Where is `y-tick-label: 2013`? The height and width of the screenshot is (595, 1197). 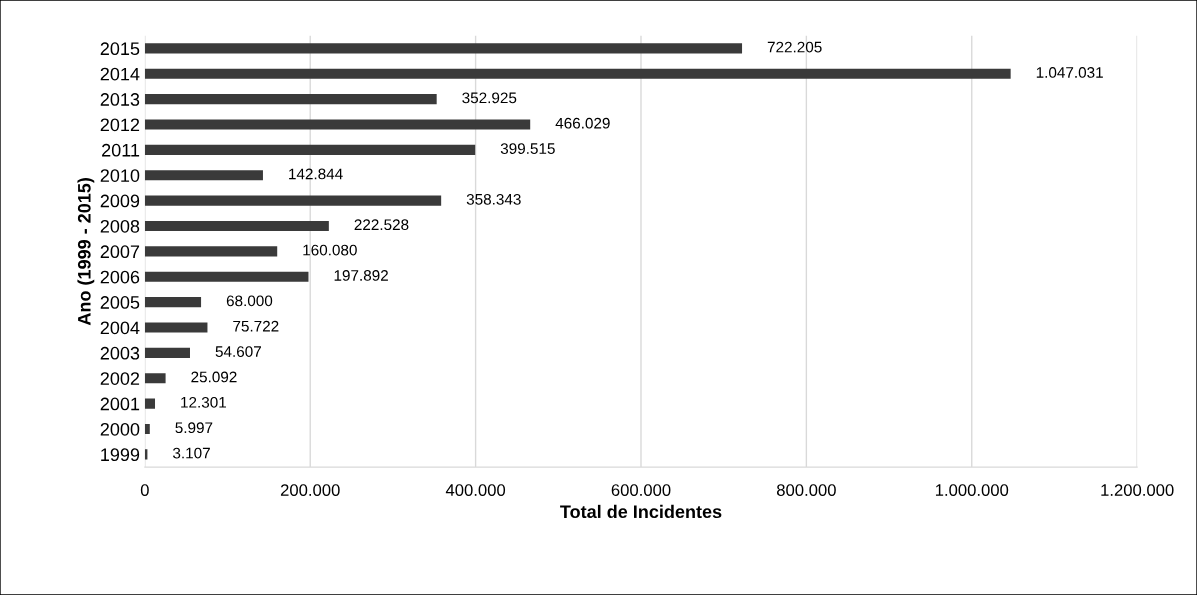
y-tick-label: 2013 is located at coordinates (120, 99).